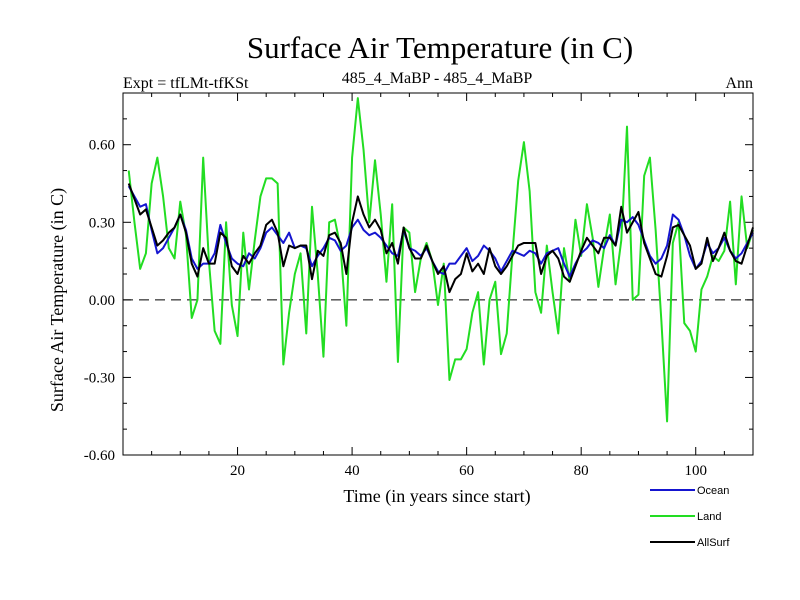 Image resolution: width=800 pixels, height=600 pixels. What do you see at coordinates (466, 471) in the screenshot?
I see `x-tick-label: 60` at bounding box center [466, 471].